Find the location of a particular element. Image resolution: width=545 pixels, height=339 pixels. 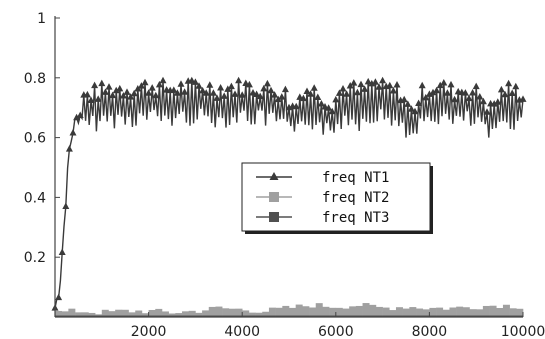

y-tick-label-0: 0.2 is located at coordinates (35, 258).